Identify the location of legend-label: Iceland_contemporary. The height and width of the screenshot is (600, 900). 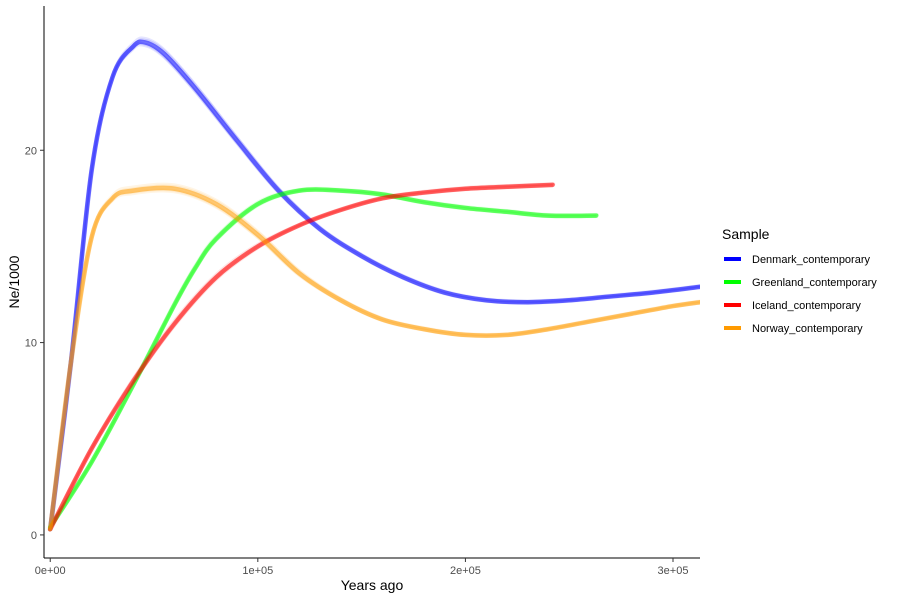
(806, 306).